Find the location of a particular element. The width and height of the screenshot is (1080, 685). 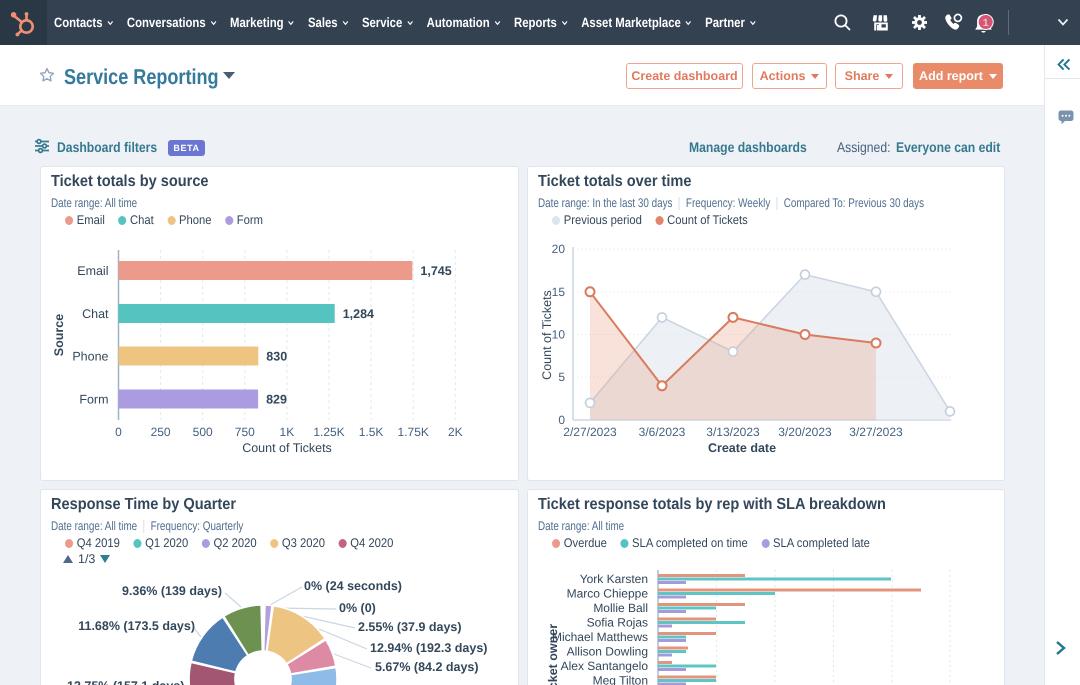

svg-text: Meg Tilton is located at coordinates (620, 679).